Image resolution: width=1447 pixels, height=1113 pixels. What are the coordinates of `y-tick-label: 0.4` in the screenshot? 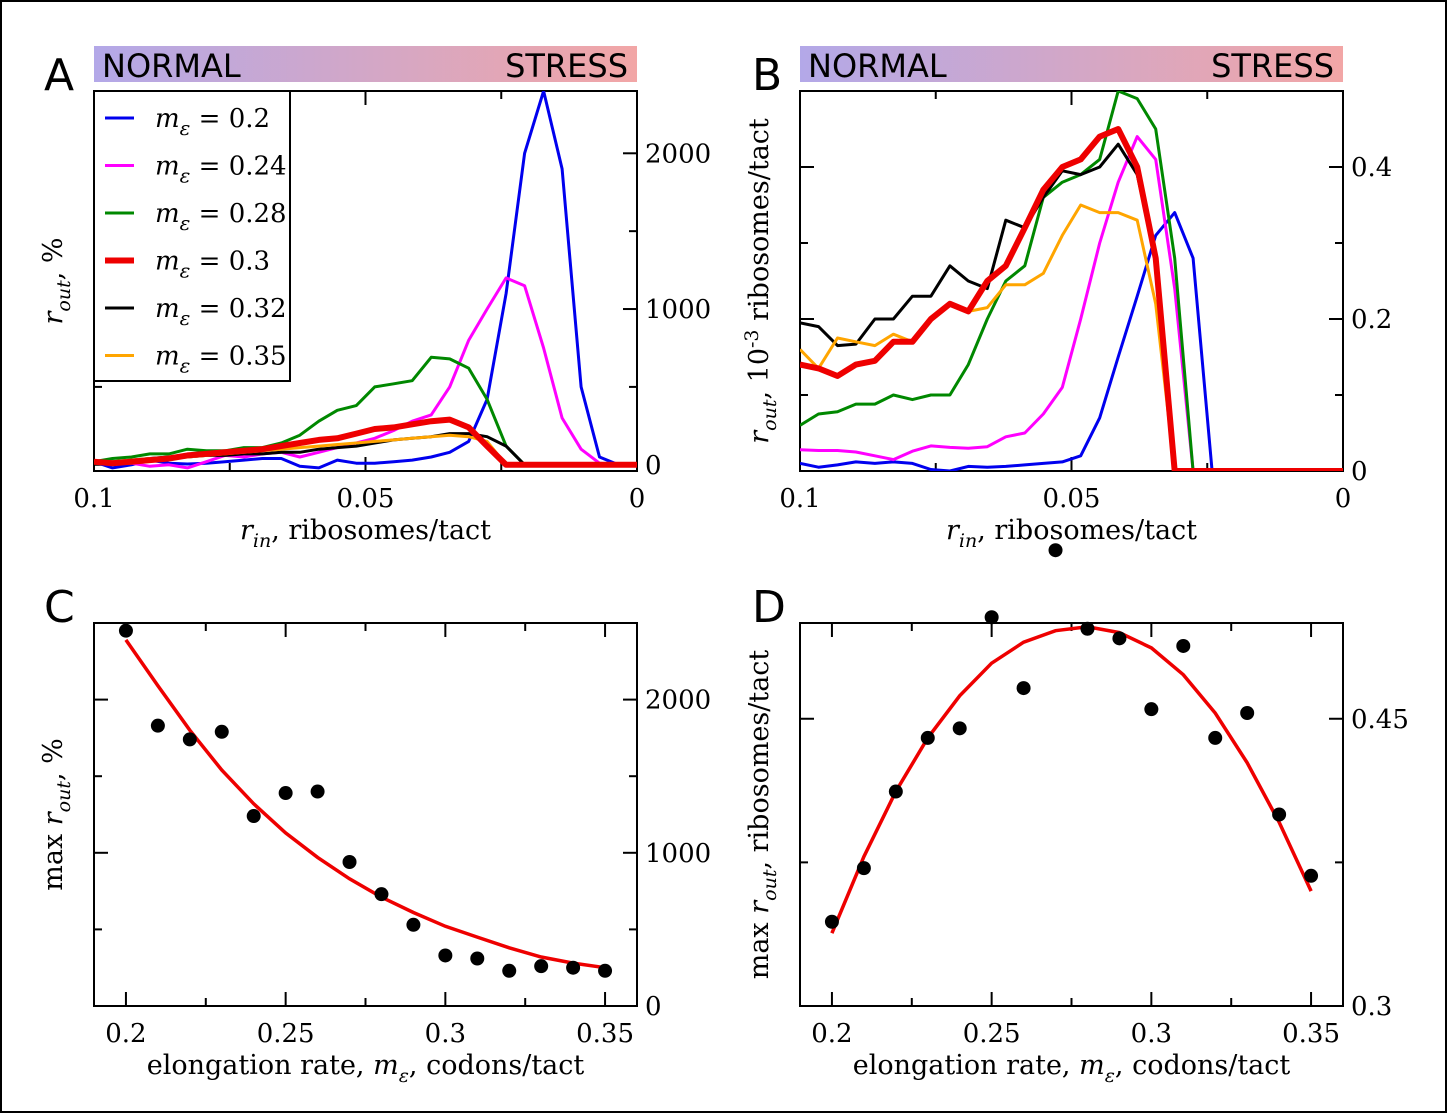 It's located at (1371, 168).